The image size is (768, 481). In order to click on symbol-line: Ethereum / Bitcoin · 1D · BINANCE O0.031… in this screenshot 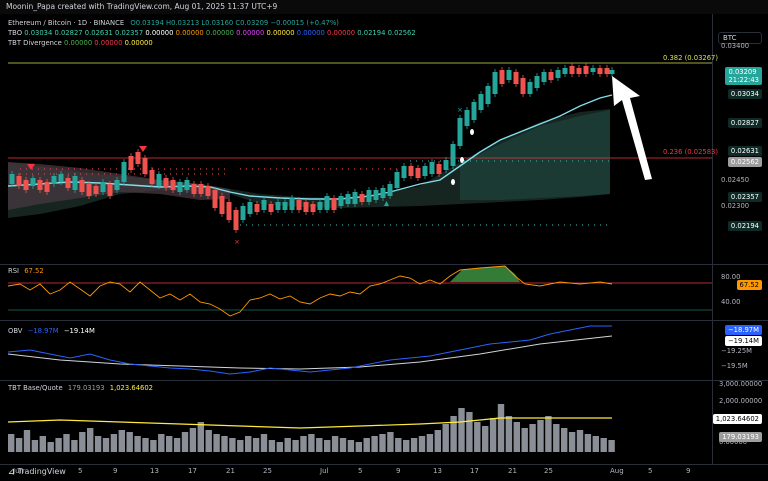, I will do `click(173, 23)`.